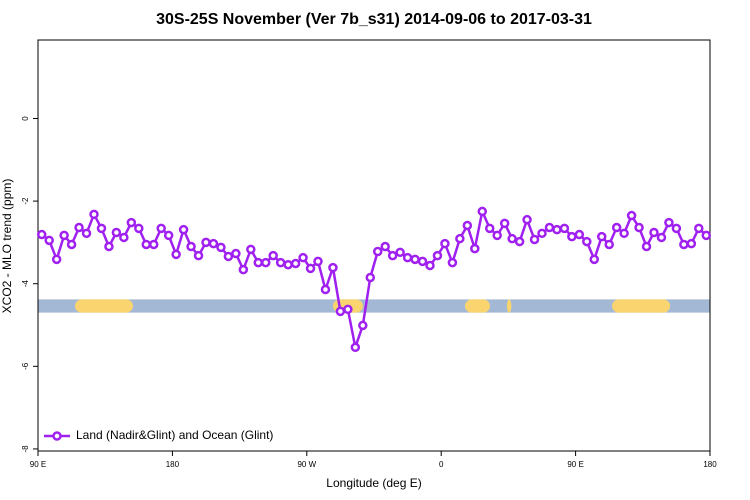 The image size is (750, 500). What do you see at coordinates (57, 436) in the screenshot?
I see `legend-marker` at bounding box center [57, 436].